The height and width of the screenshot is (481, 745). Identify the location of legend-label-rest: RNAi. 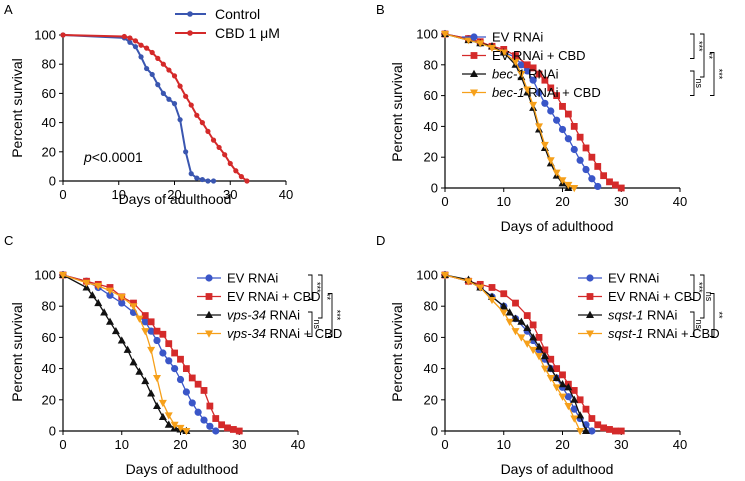
(660, 315).